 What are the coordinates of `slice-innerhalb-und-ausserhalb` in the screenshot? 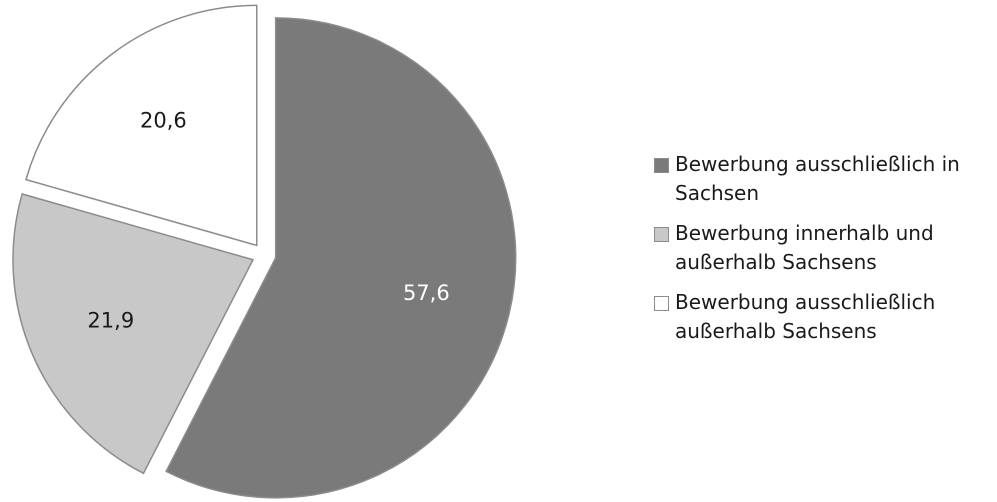 It's located at (133, 334).